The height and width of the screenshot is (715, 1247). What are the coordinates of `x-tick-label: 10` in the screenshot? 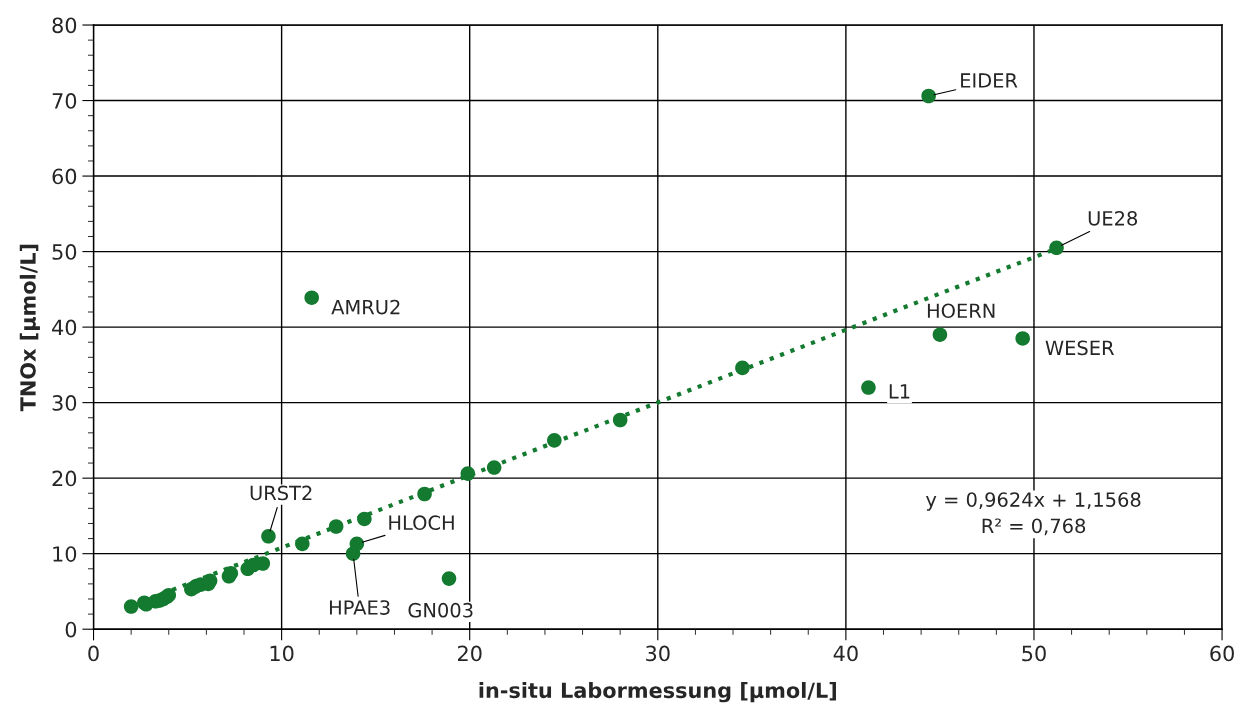 It's located at (282, 653).